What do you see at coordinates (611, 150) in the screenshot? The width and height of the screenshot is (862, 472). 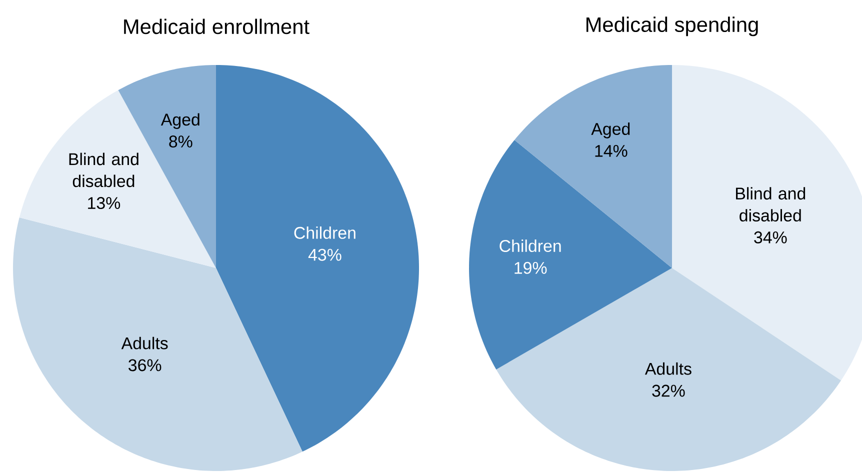 I see `data-label: 14%` at bounding box center [611, 150].